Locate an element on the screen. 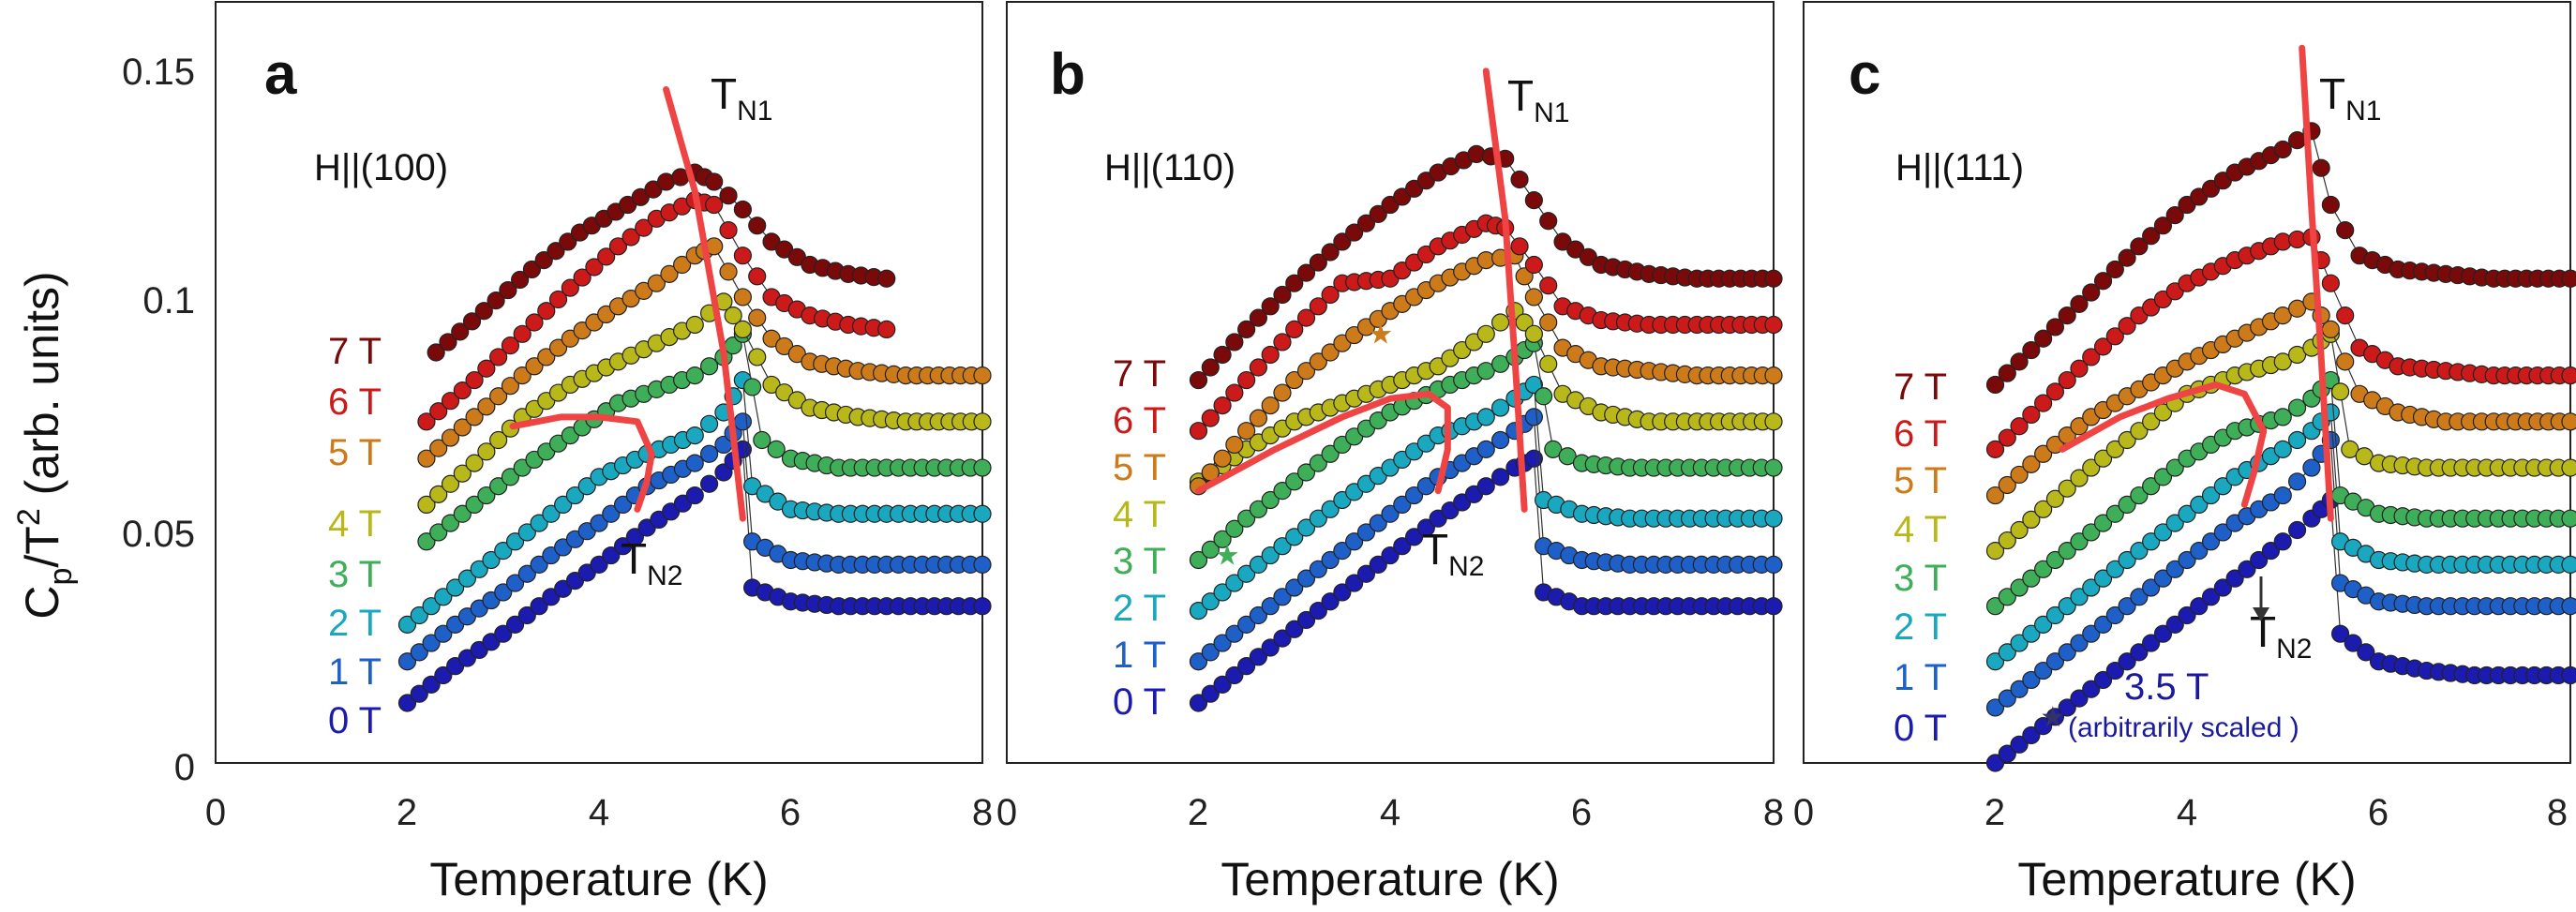  series-7t is located at coordinates (2280, 258).